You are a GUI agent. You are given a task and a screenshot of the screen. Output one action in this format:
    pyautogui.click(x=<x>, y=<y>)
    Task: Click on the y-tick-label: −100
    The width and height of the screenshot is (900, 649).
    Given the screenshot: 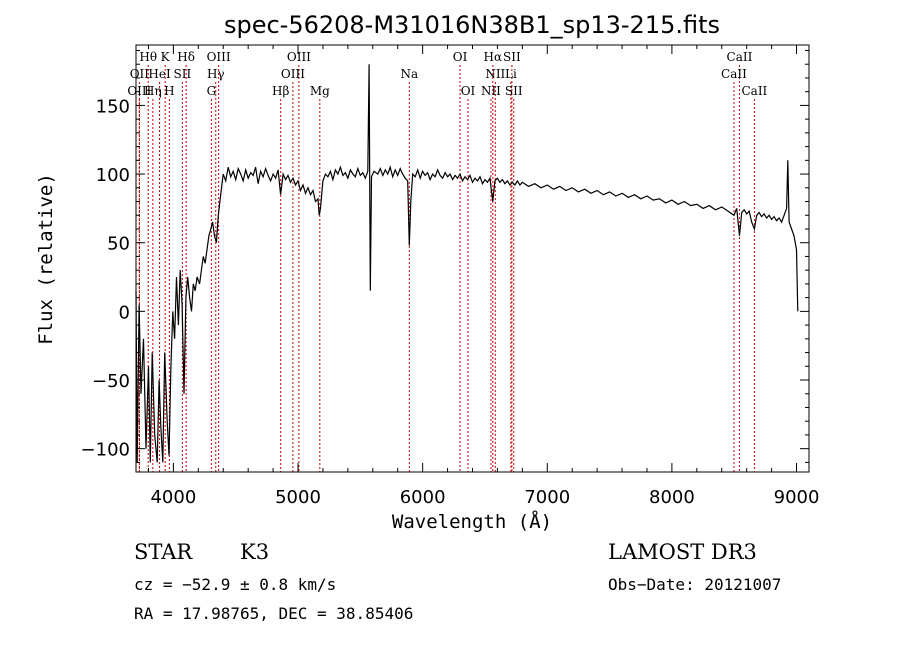 What is the action you would take?
    pyautogui.click(x=105, y=450)
    